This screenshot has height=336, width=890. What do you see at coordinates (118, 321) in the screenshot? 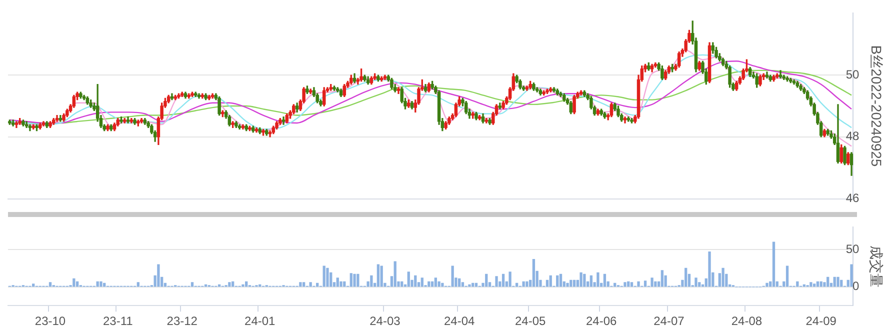
I see `x-tick-label: 23-11` at bounding box center [118, 321].